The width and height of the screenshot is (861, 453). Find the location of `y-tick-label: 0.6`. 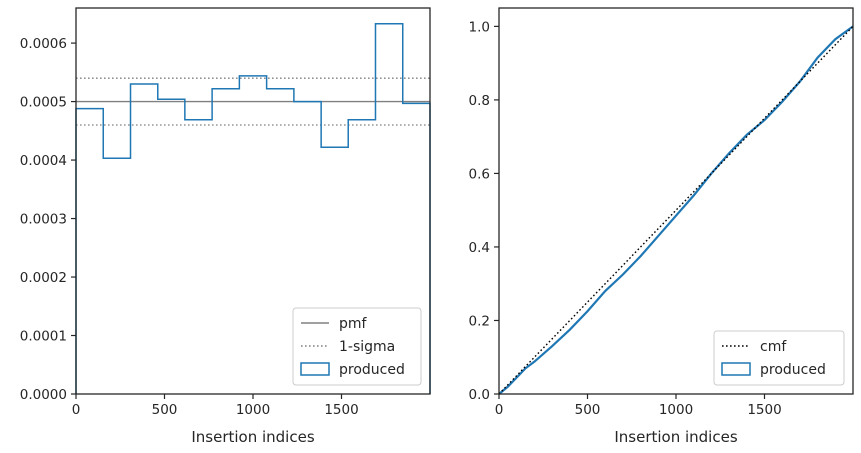

y-tick-label: 0.6 is located at coordinates (479, 174).